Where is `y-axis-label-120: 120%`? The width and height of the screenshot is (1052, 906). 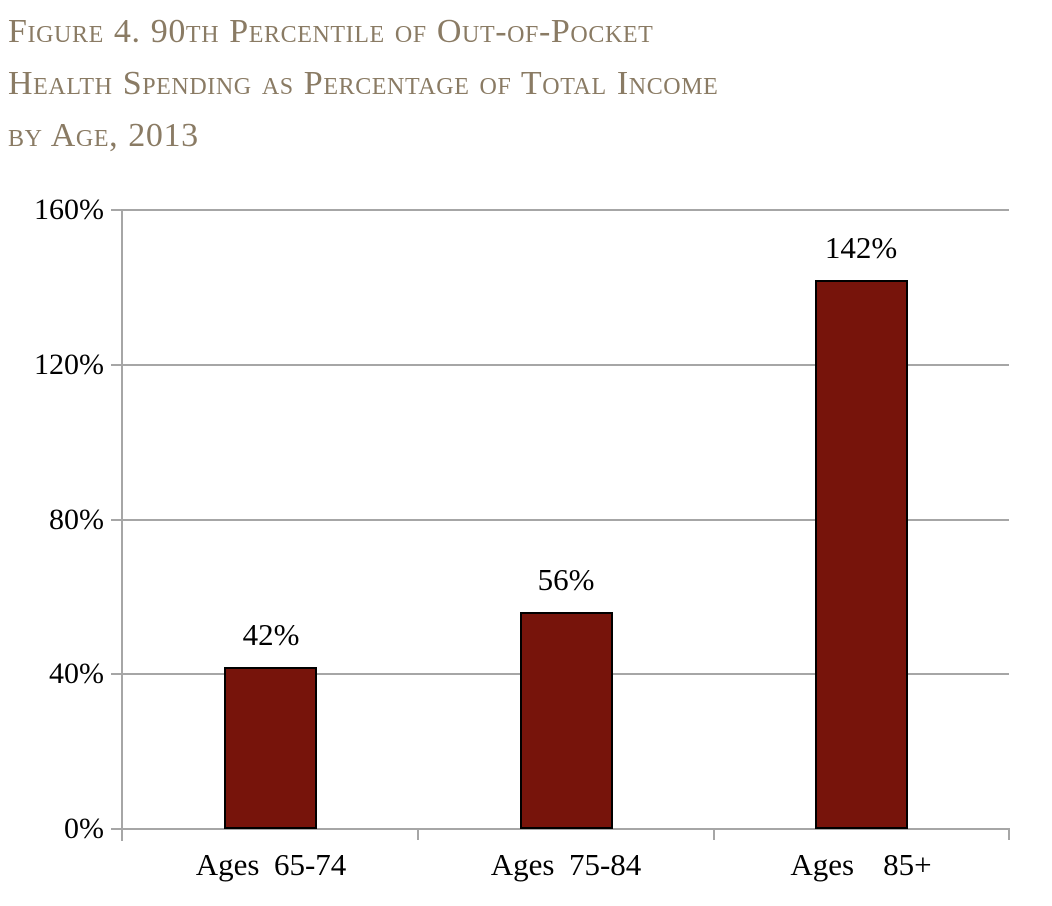
y-axis-label-120: 120% is located at coordinates (69, 364).